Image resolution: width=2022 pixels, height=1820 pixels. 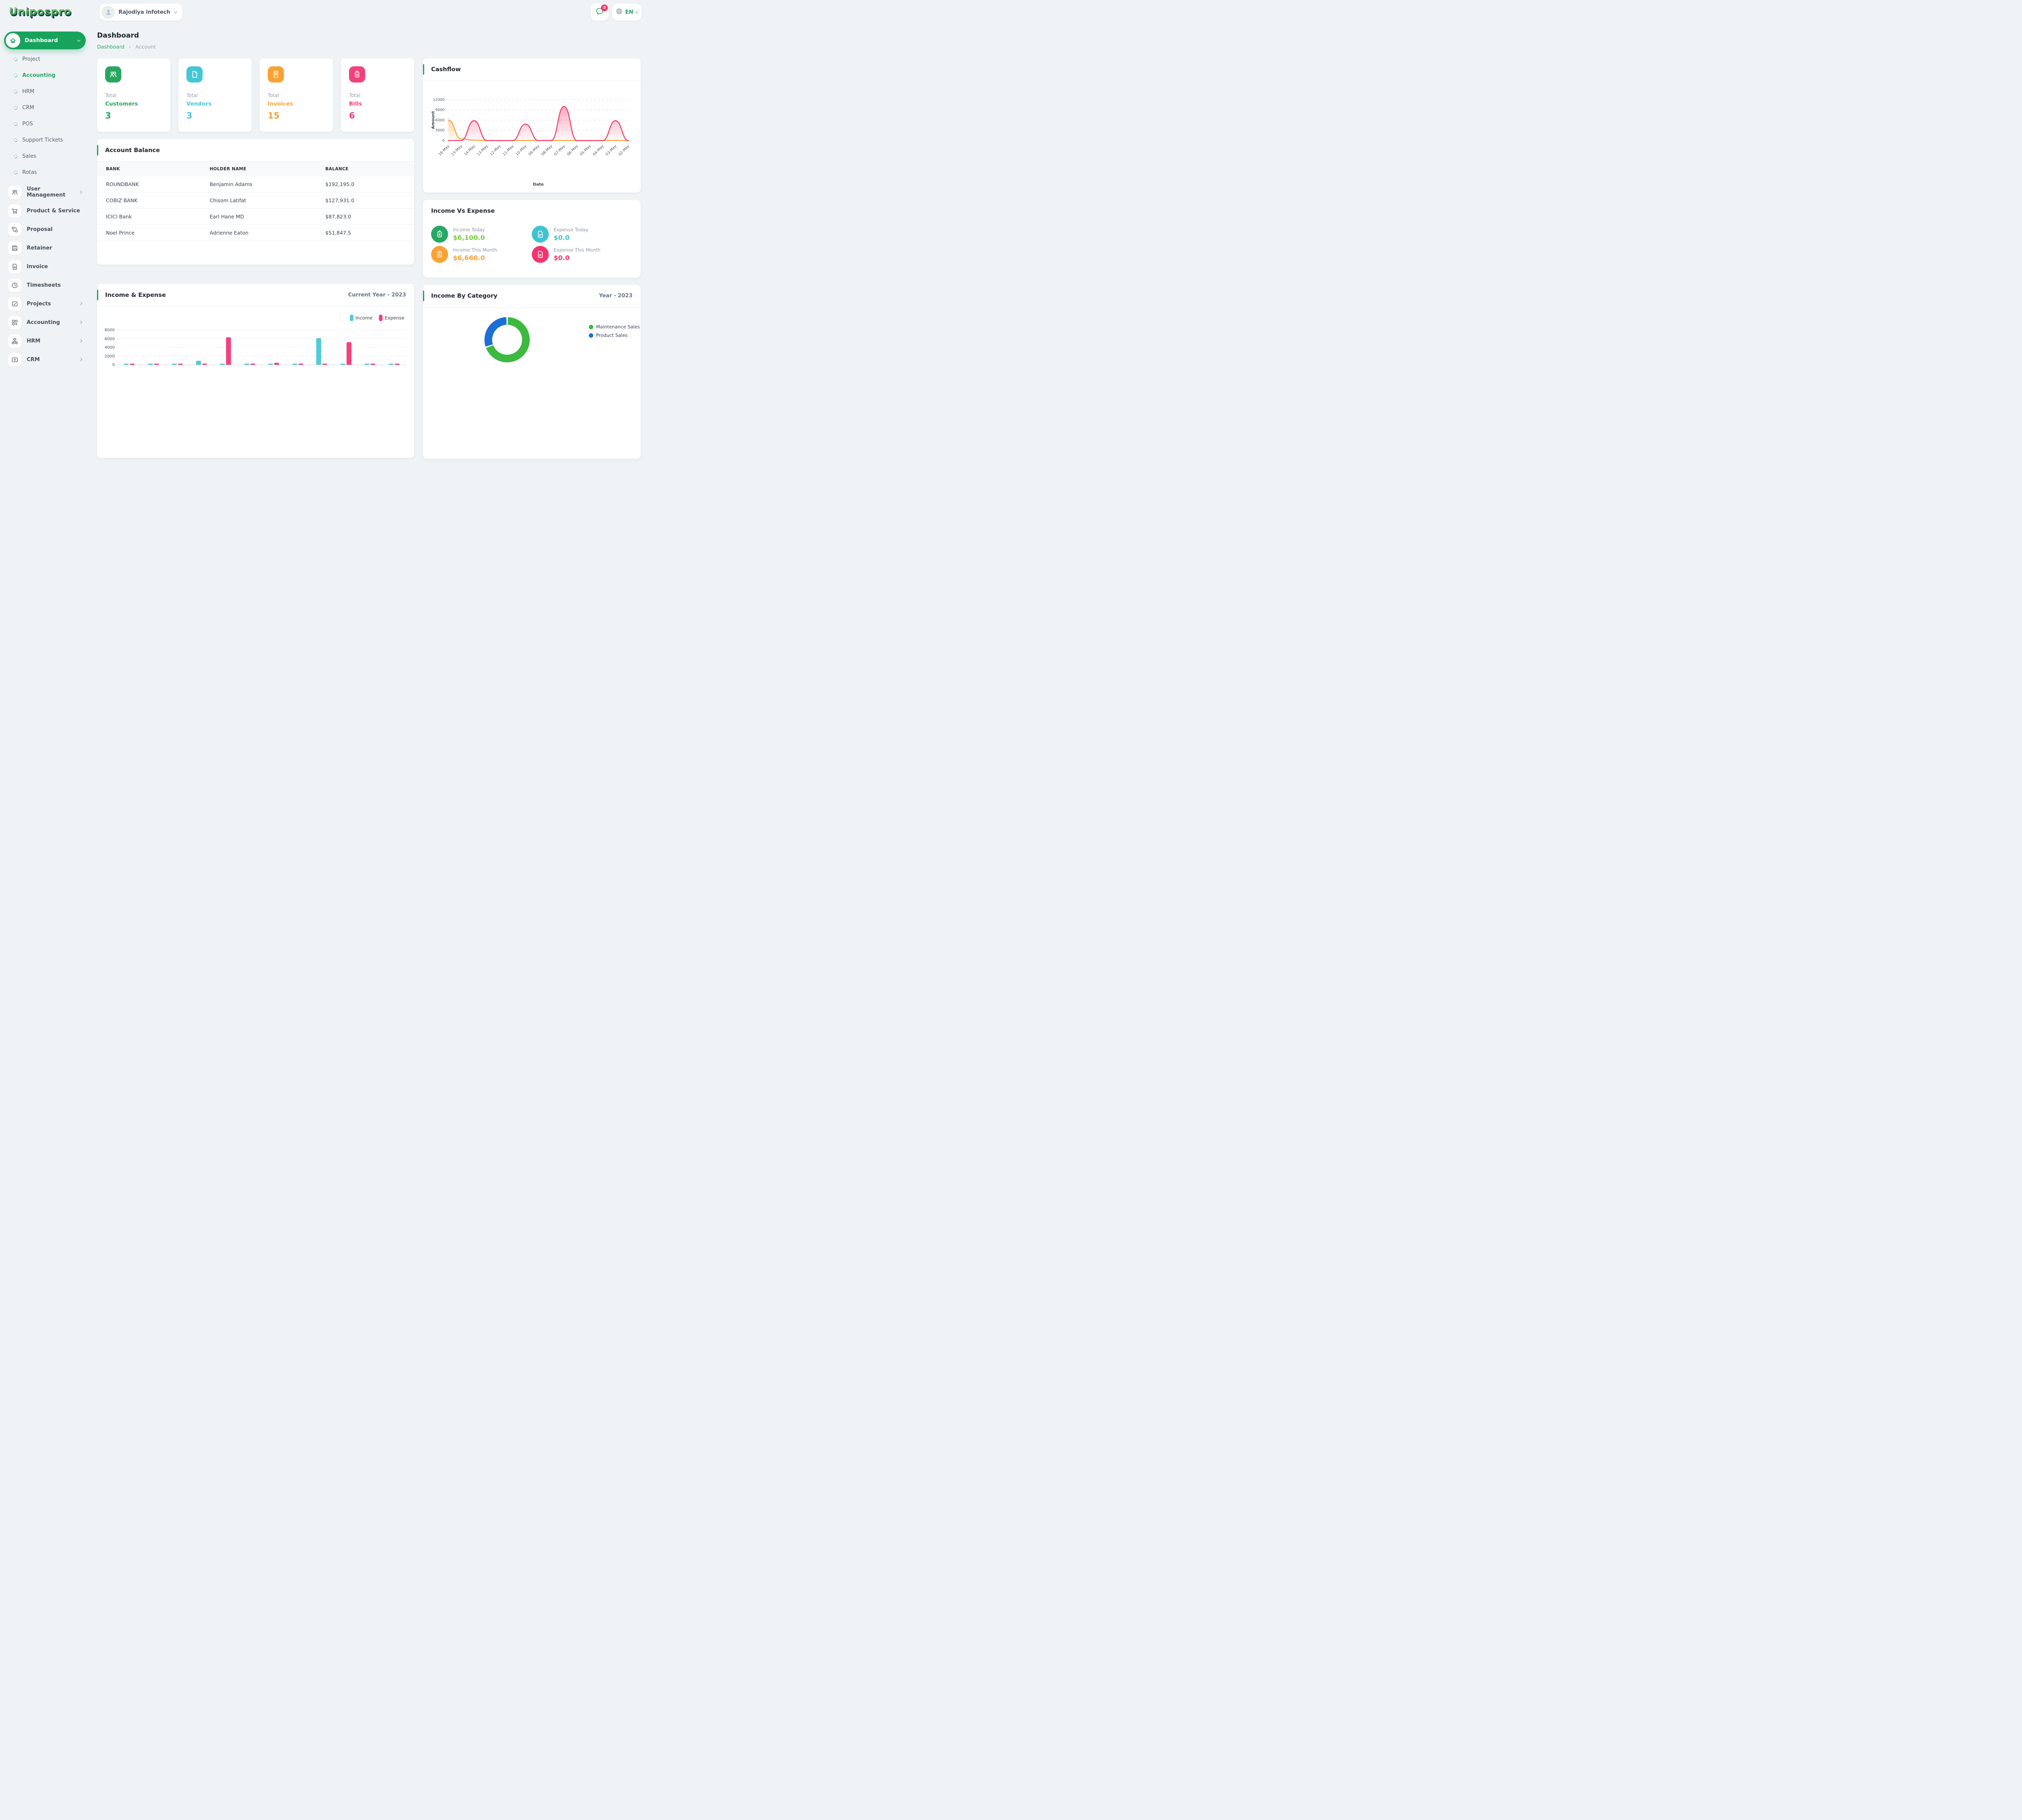 I want to click on sidebar-item-label: HRM, so click(x=33, y=341).